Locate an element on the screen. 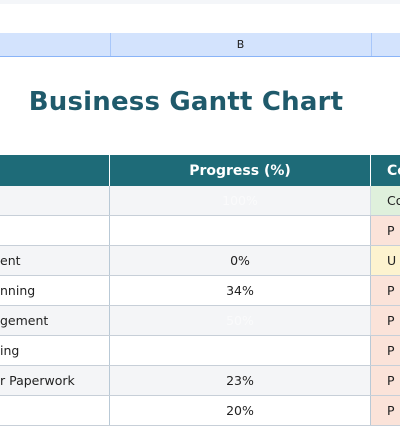  table-row: r Paperwork 23% P is located at coordinates (200, 381).